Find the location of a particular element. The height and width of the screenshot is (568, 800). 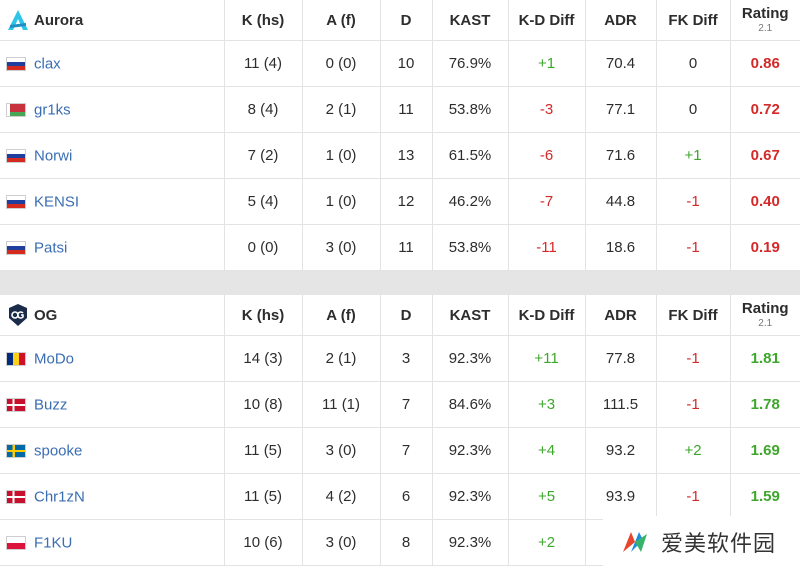

fk-diff-cell: +1 is located at coordinates (693, 155).